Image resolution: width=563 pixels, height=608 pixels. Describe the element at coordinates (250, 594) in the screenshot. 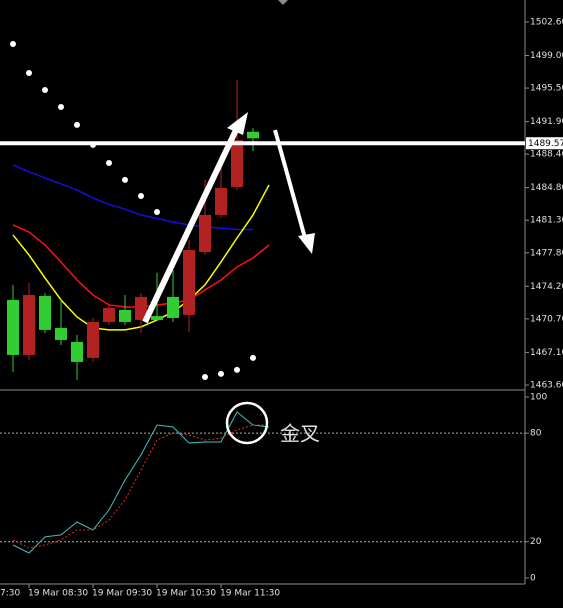

I see `x-tick-label: 19 Mar 11:30` at that location.